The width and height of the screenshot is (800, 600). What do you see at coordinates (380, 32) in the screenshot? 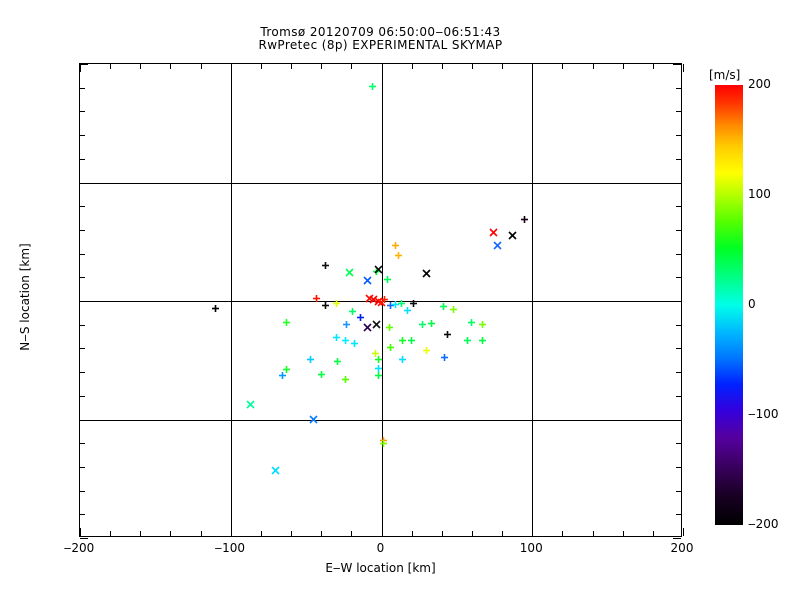
I see `title-line-1: Tromsø 20120709 06:50:00‒06:51:43` at bounding box center [380, 32].